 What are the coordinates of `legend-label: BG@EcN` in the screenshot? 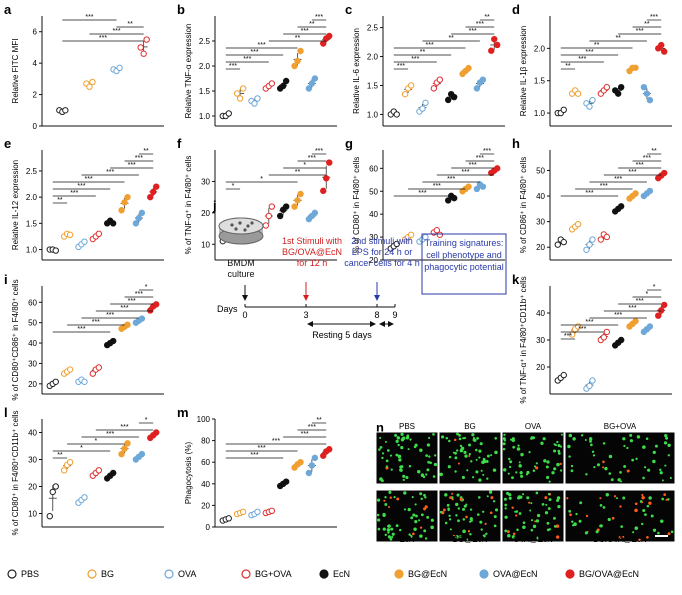 It's located at (427, 574).